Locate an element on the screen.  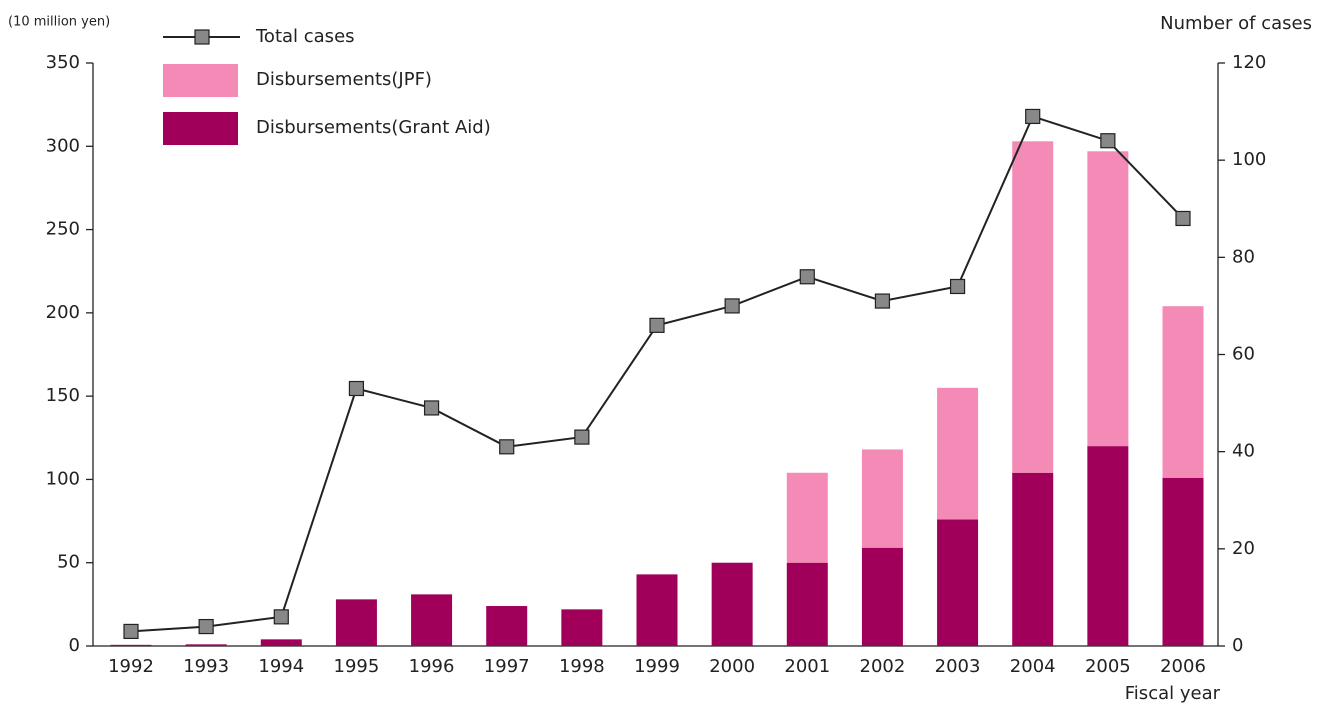
y-tick-label: 0 is located at coordinates (74, 645).